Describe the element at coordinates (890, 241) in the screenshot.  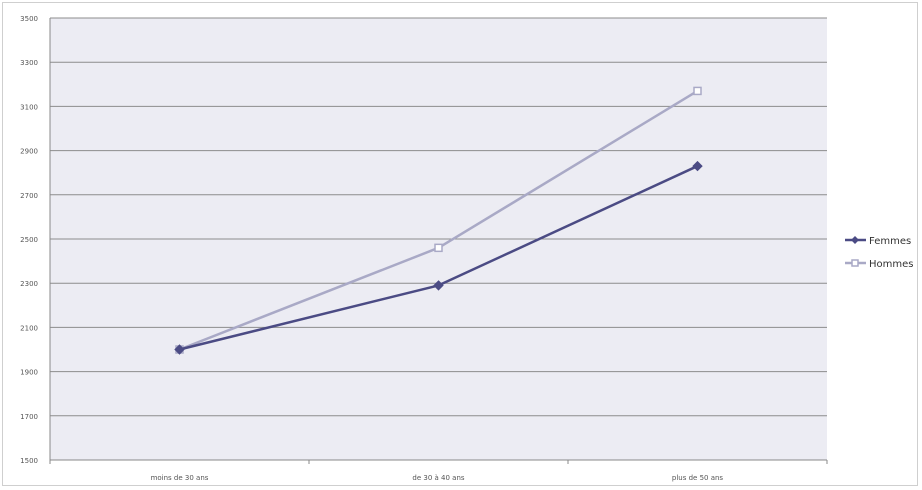
I see `legend-label: Femmes` at that location.